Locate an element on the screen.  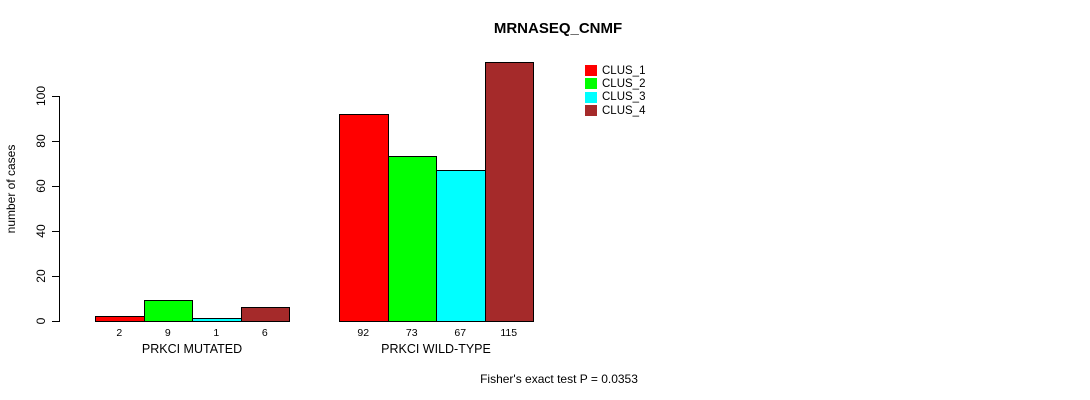
bar-clus_2-mutated is located at coordinates (168, 311).